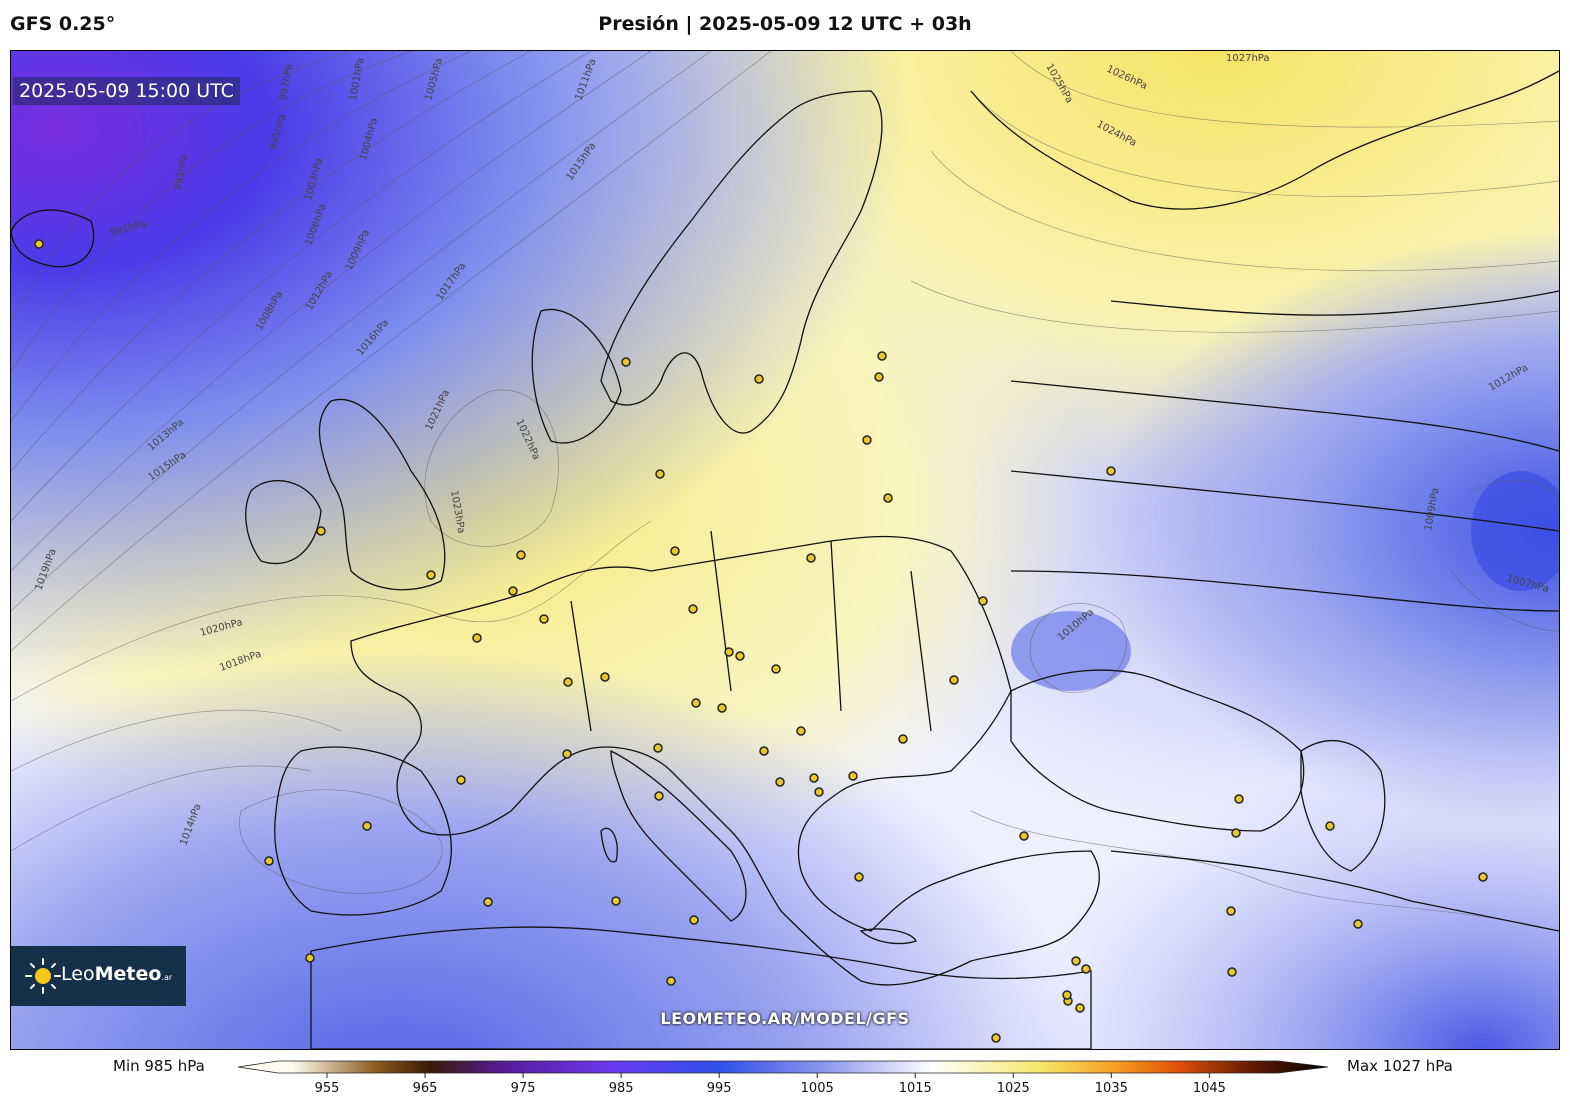 The image size is (1570, 1097). Describe the element at coordinates (817, 1088) in the screenshot. I see `colorbar-tick-label: 1005` at that location.